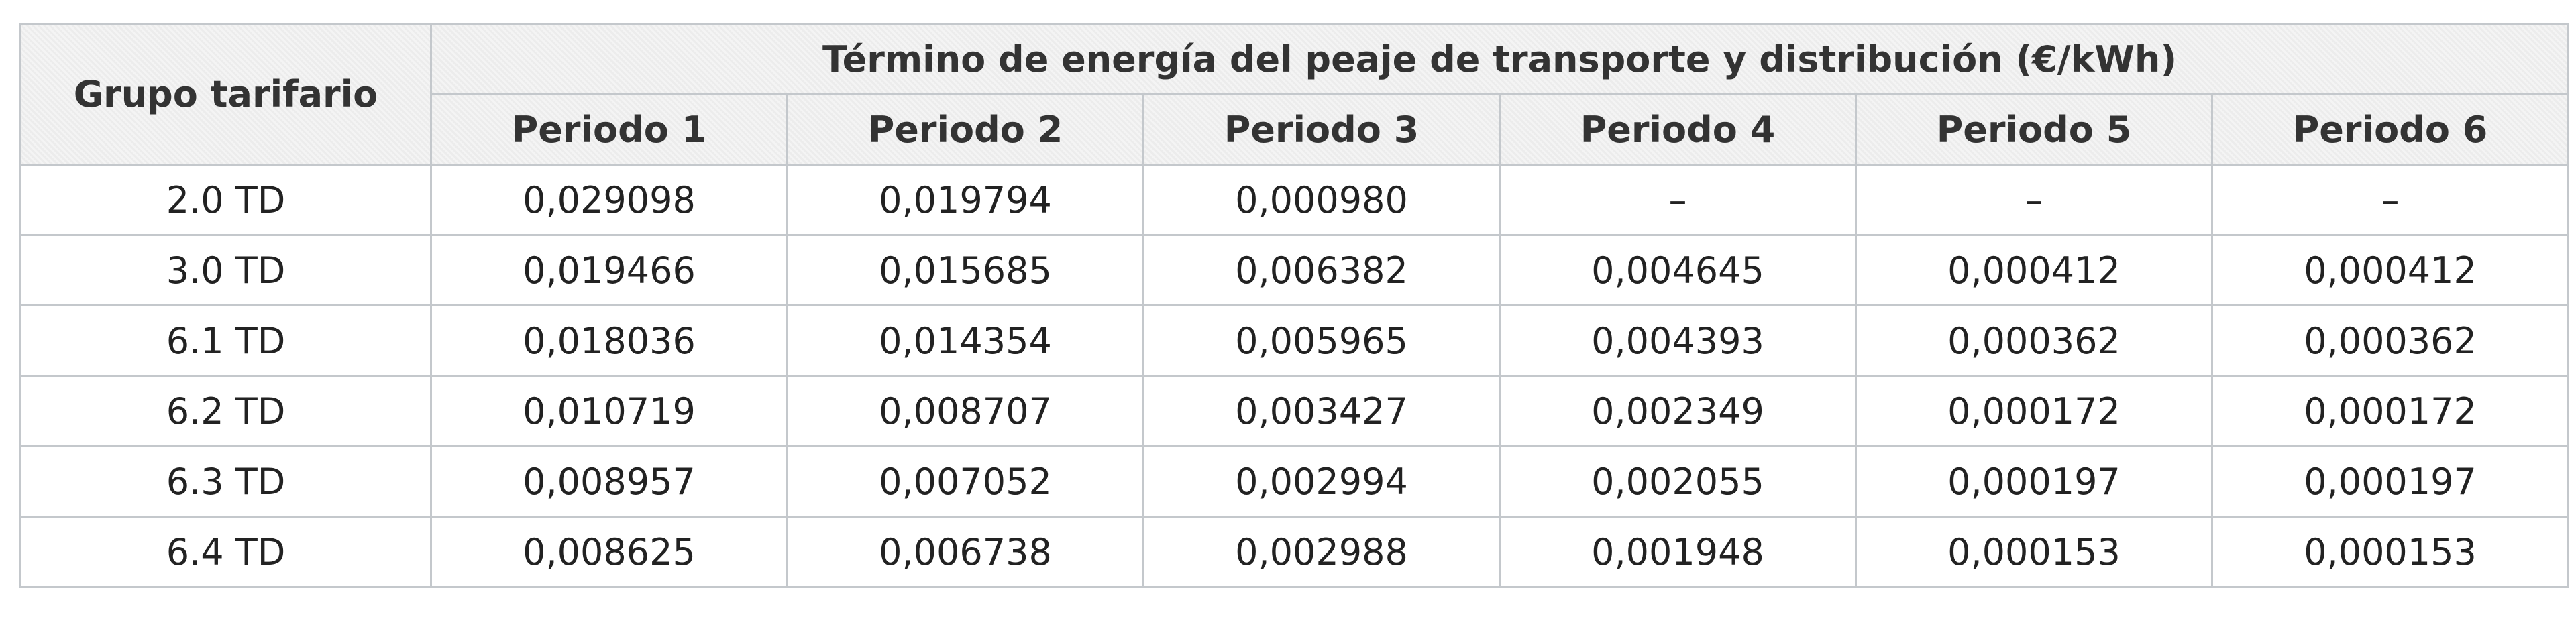 This screenshot has width=2576, height=639. Describe the element at coordinates (965, 270) in the screenshot. I see `value-cell: 0,015685` at that location.